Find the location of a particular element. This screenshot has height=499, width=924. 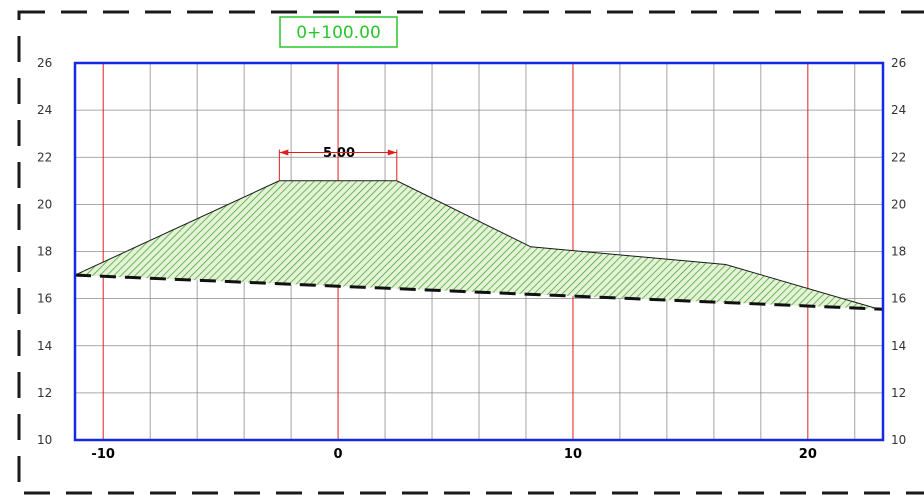

y-tick-label-right: 10 is located at coordinates (898, 440).